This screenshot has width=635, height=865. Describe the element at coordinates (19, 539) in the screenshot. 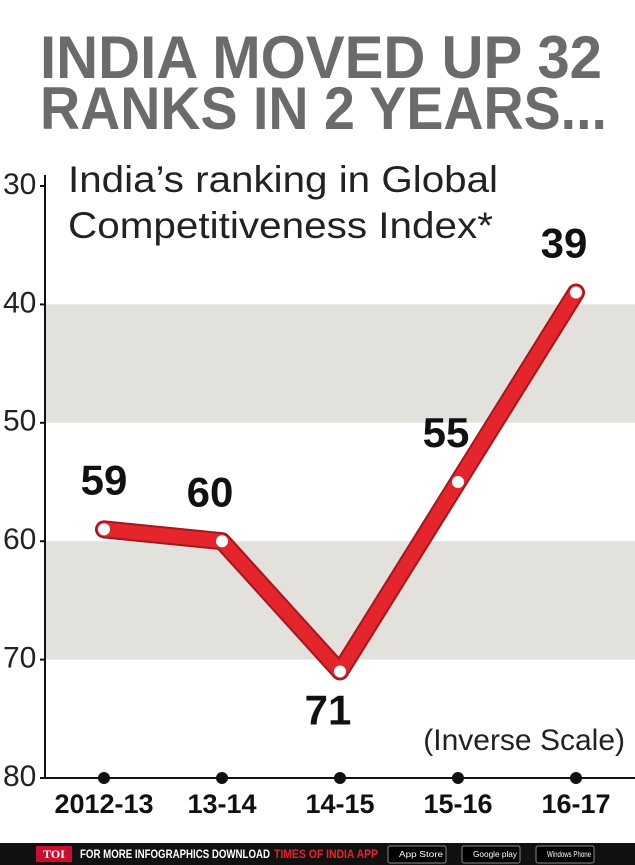

I see `y-tick-label: 60` at that location.